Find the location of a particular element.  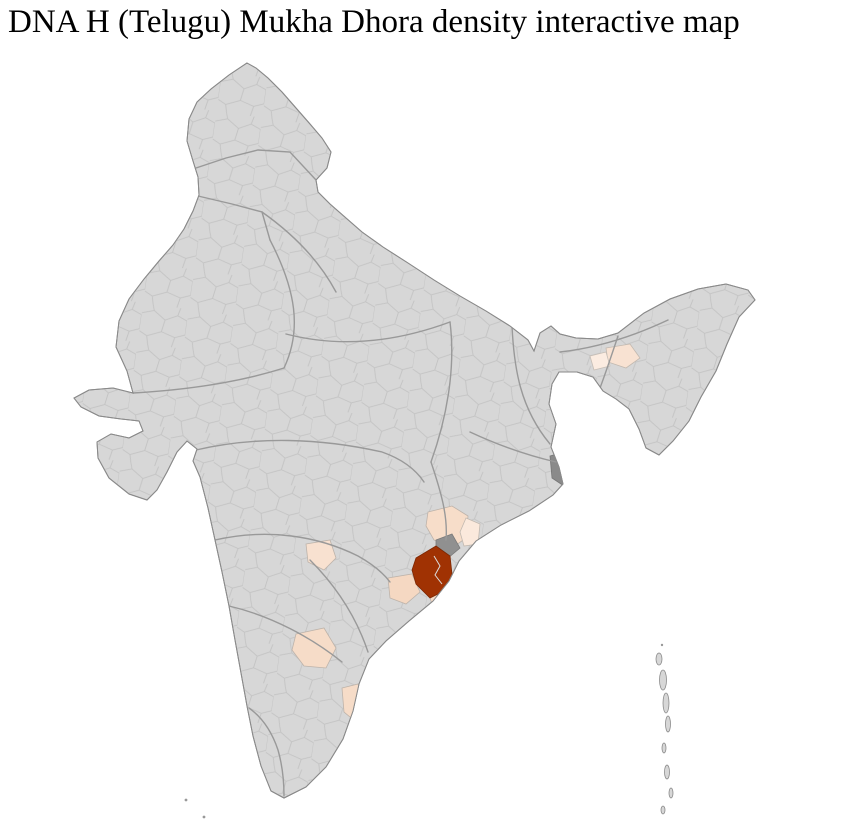

district-low-godavari is located at coordinates (404, 589).